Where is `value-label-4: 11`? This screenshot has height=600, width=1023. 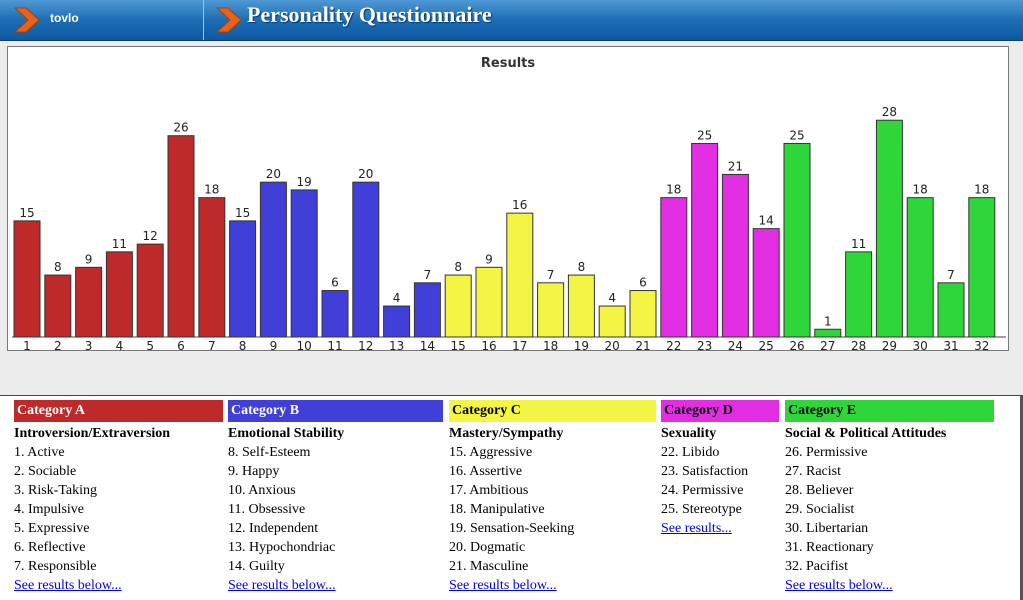
value-label-4: 11 is located at coordinates (119, 244).